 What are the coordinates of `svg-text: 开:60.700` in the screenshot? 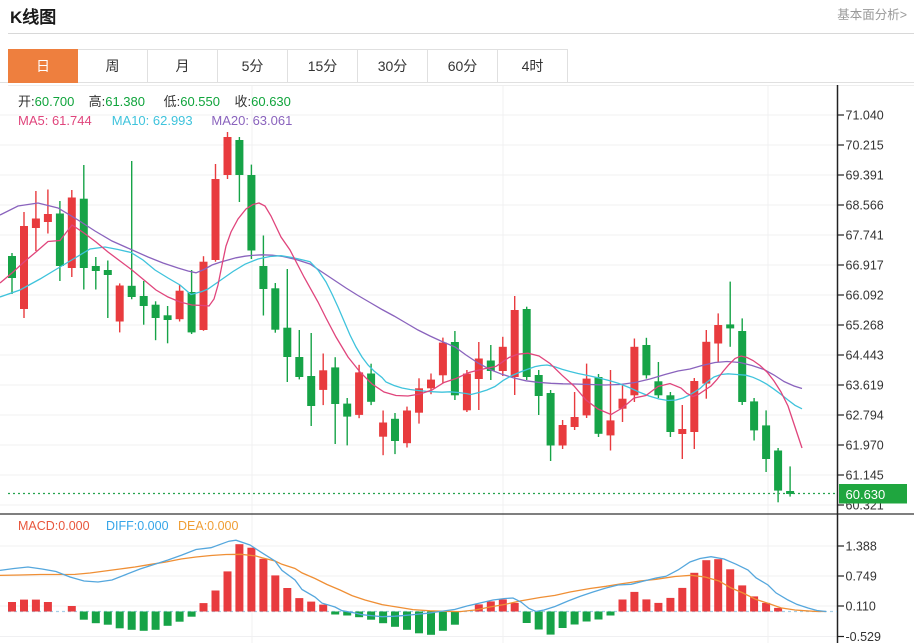 It's located at (46, 101).